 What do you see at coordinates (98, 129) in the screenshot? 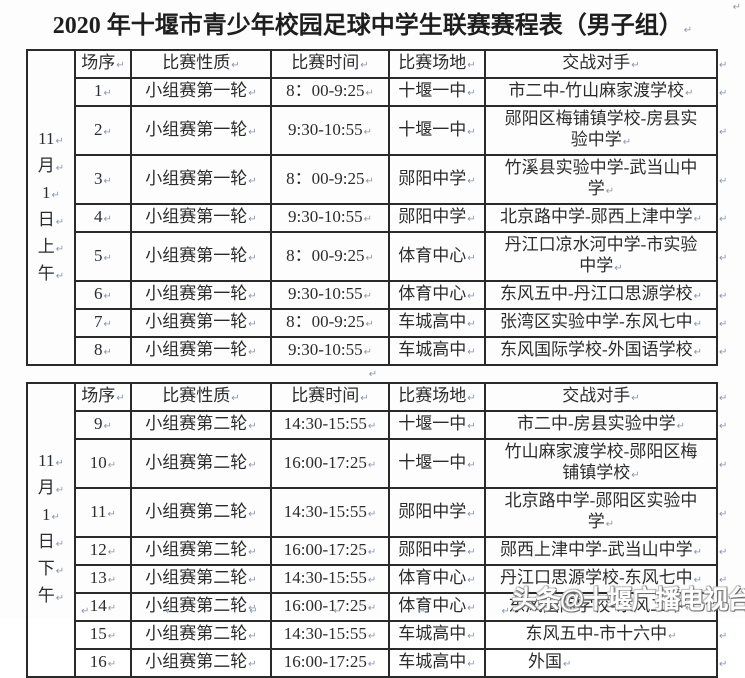
I see `cell-match-no-label: 2` at bounding box center [98, 129].